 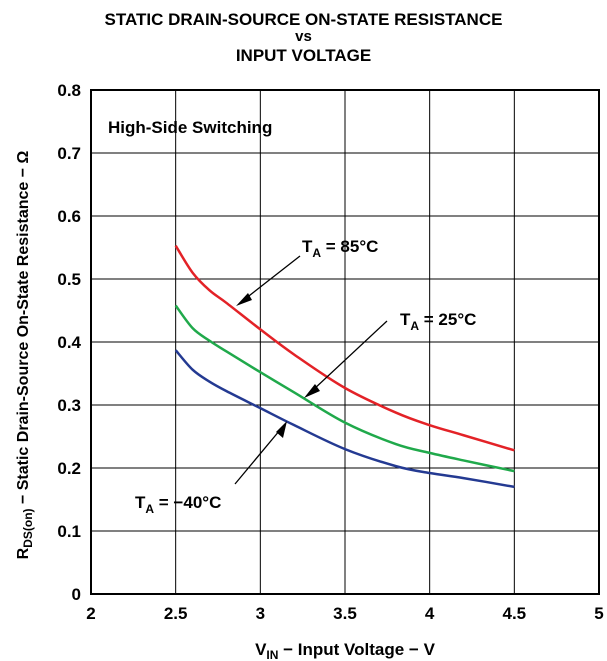 I want to click on chart-title-line-2: vs, so click(x=303, y=36).